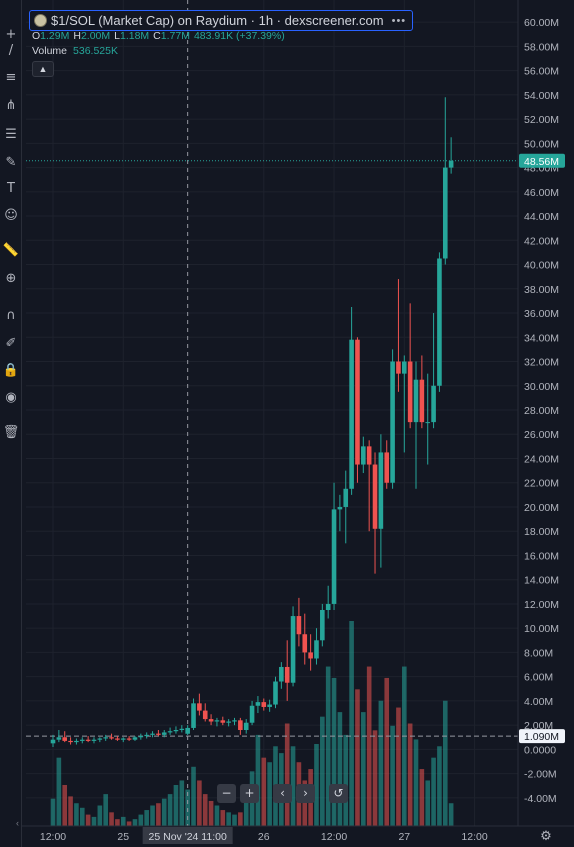 This screenshot has width=574, height=847. Describe the element at coordinates (541, 217) in the screenshot. I see `y-tick-label: 44.00M` at that location.